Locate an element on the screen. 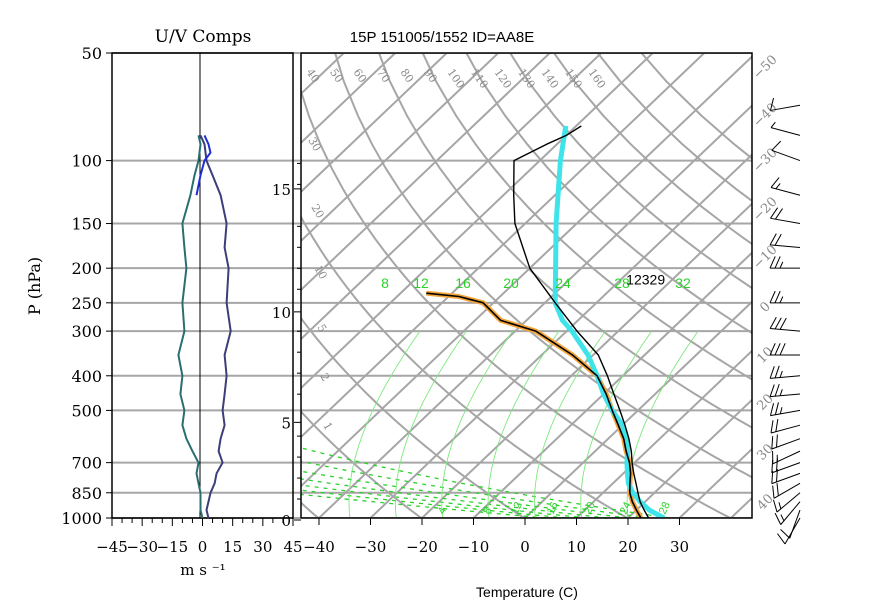 This screenshot has height=600, width=887. parcel-trace-highlight is located at coordinates (609, 321).